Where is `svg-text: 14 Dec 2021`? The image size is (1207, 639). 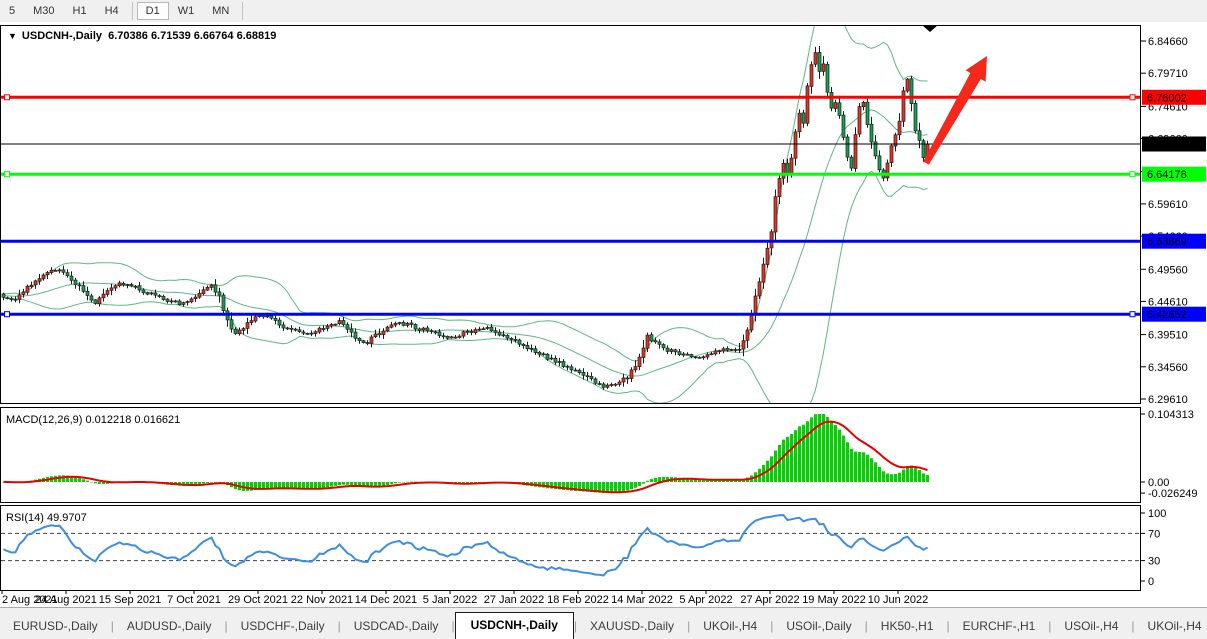
svg-text: 14 Dec 2021 is located at coordinates (386, 600).